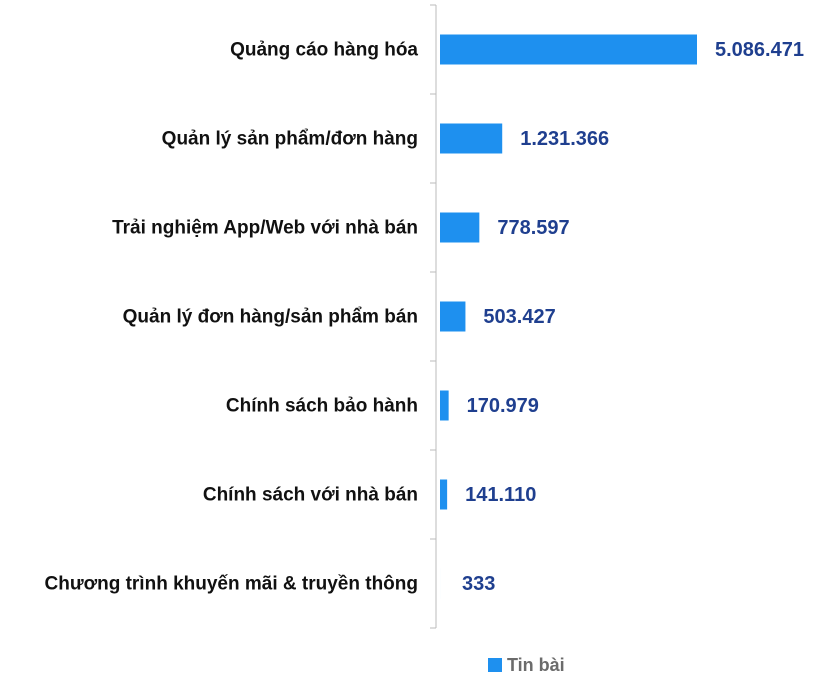 The image size is (833, 676). Describe the element at coordinates (289, 138) in the screenshot. I see `category-text: Quản lý sản phẩm/đơn hàng` at that location.